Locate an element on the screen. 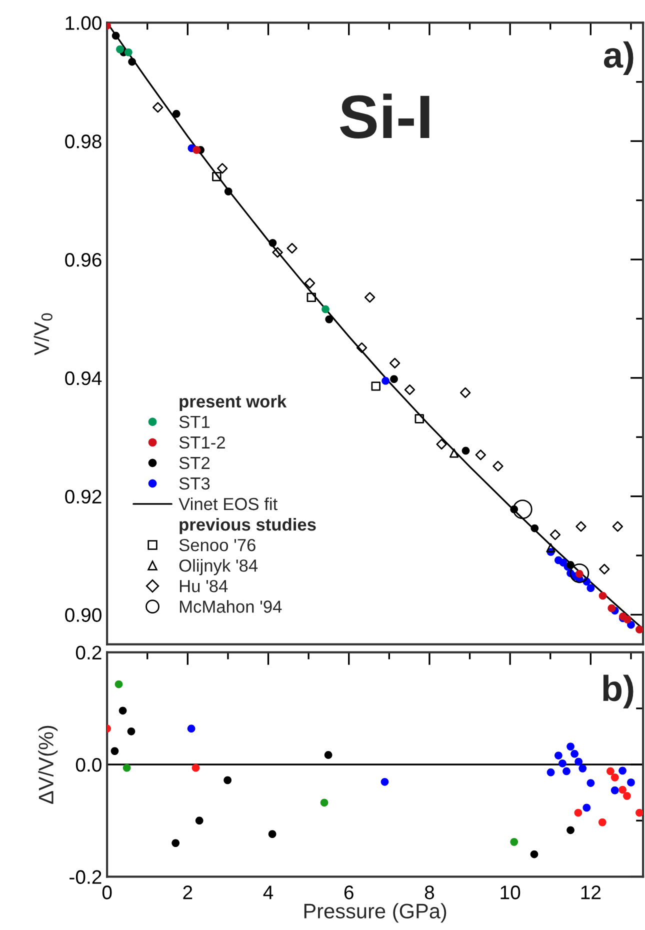 The image size is (645, 930). x-tick-label: 8 is located at coordinates (429, 893).